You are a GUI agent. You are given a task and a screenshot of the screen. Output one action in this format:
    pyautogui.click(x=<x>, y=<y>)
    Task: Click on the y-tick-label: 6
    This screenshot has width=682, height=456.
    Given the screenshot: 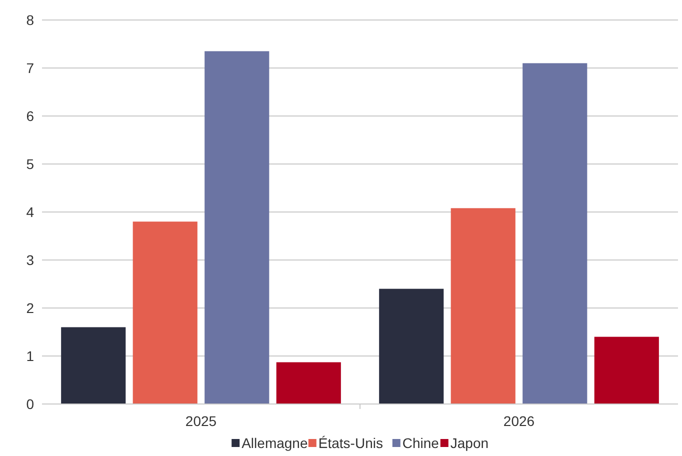 What is the action you would take?
    pyautogui.click(x=30, y=116)
    